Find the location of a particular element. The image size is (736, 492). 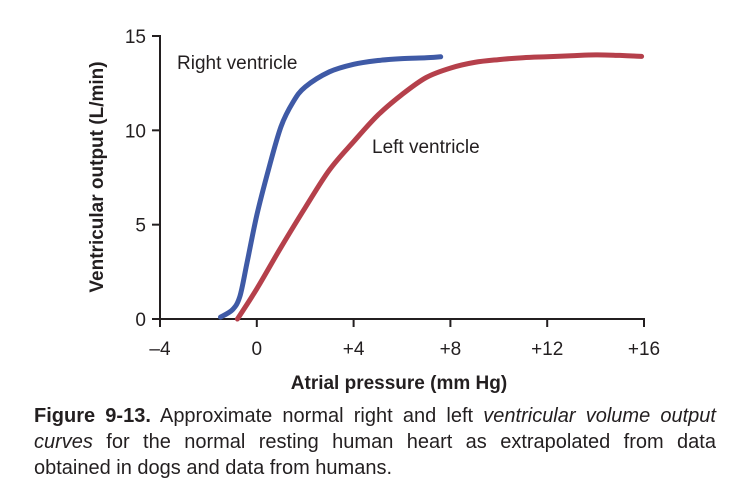

x-tick-label: 0 is located at coordinates (257, 349).